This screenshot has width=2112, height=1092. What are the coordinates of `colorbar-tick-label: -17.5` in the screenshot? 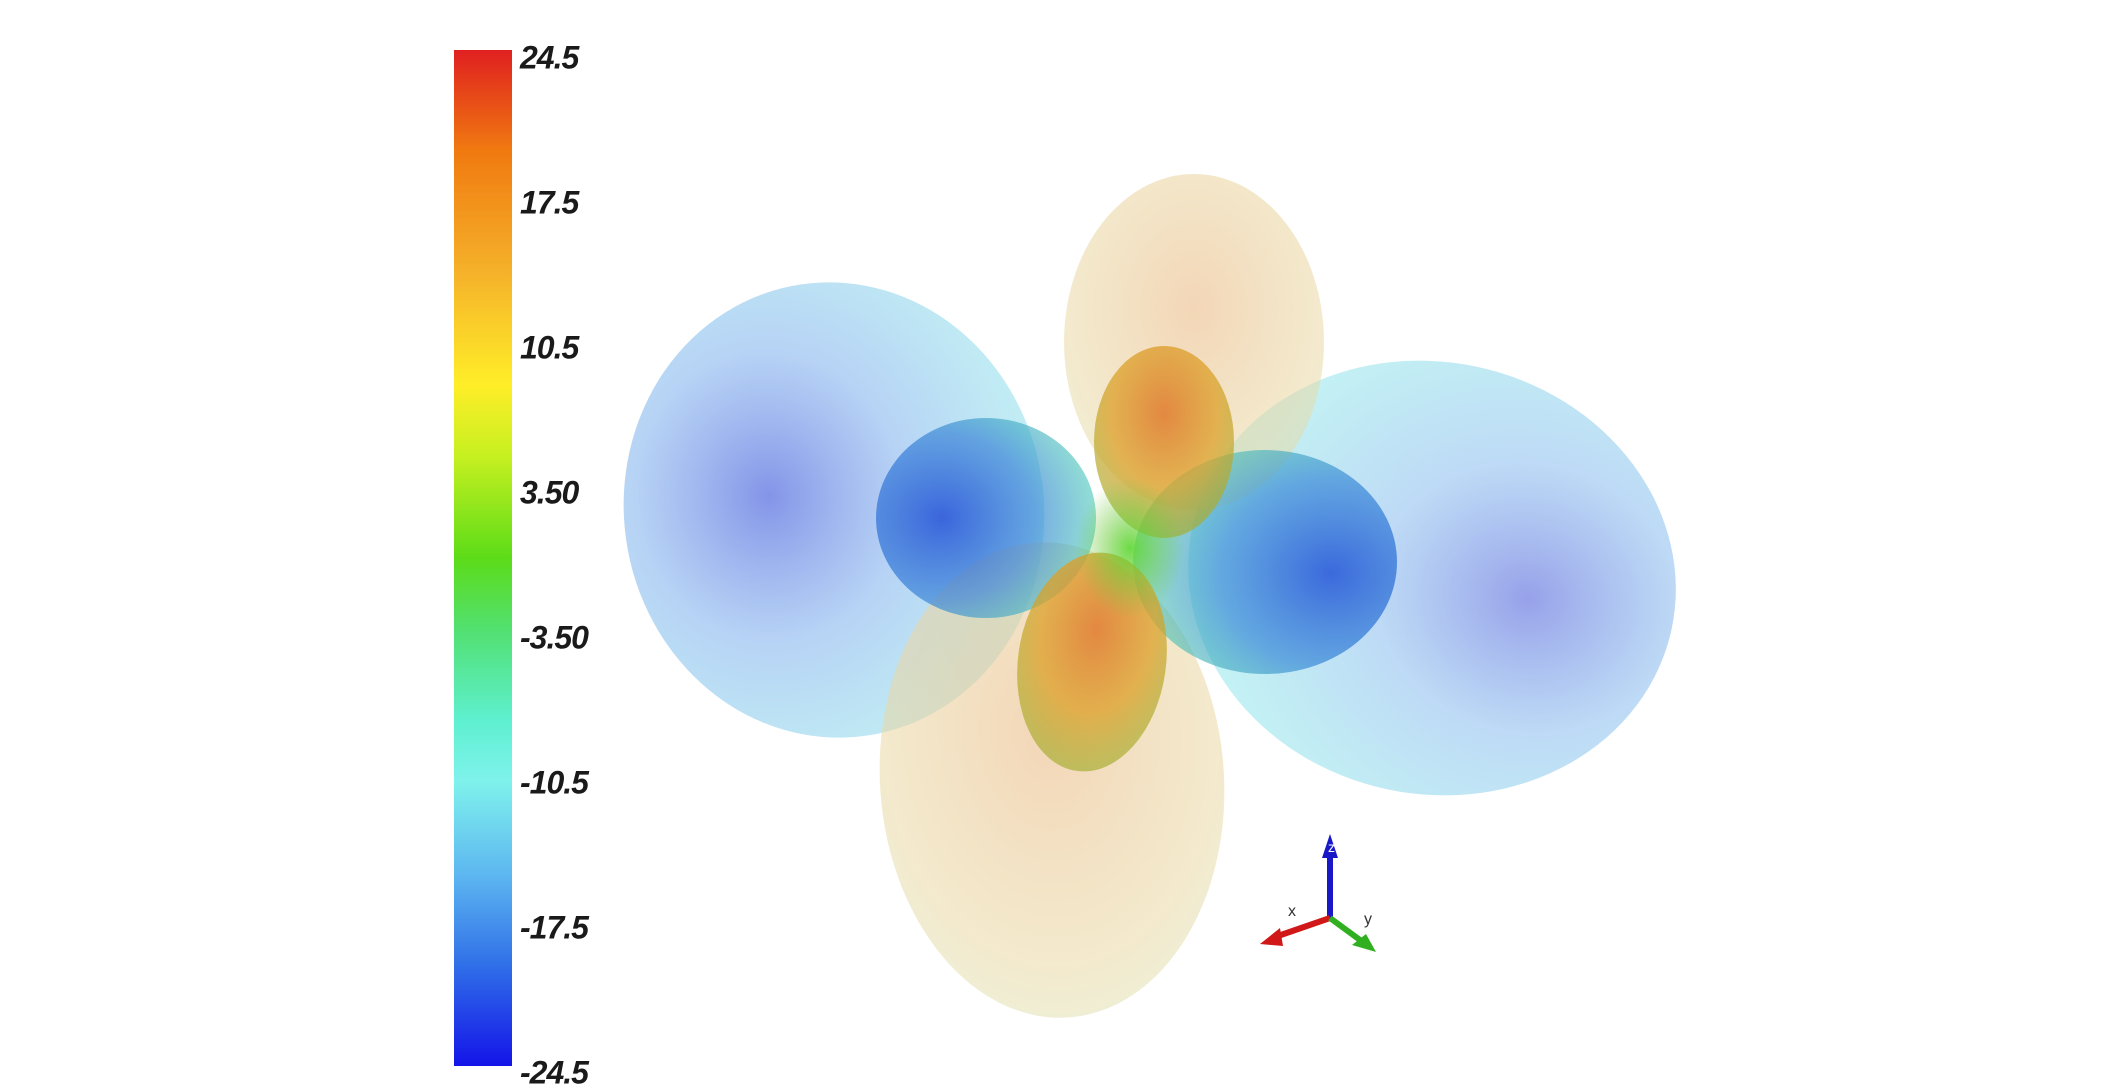 It's located at (554, 927).